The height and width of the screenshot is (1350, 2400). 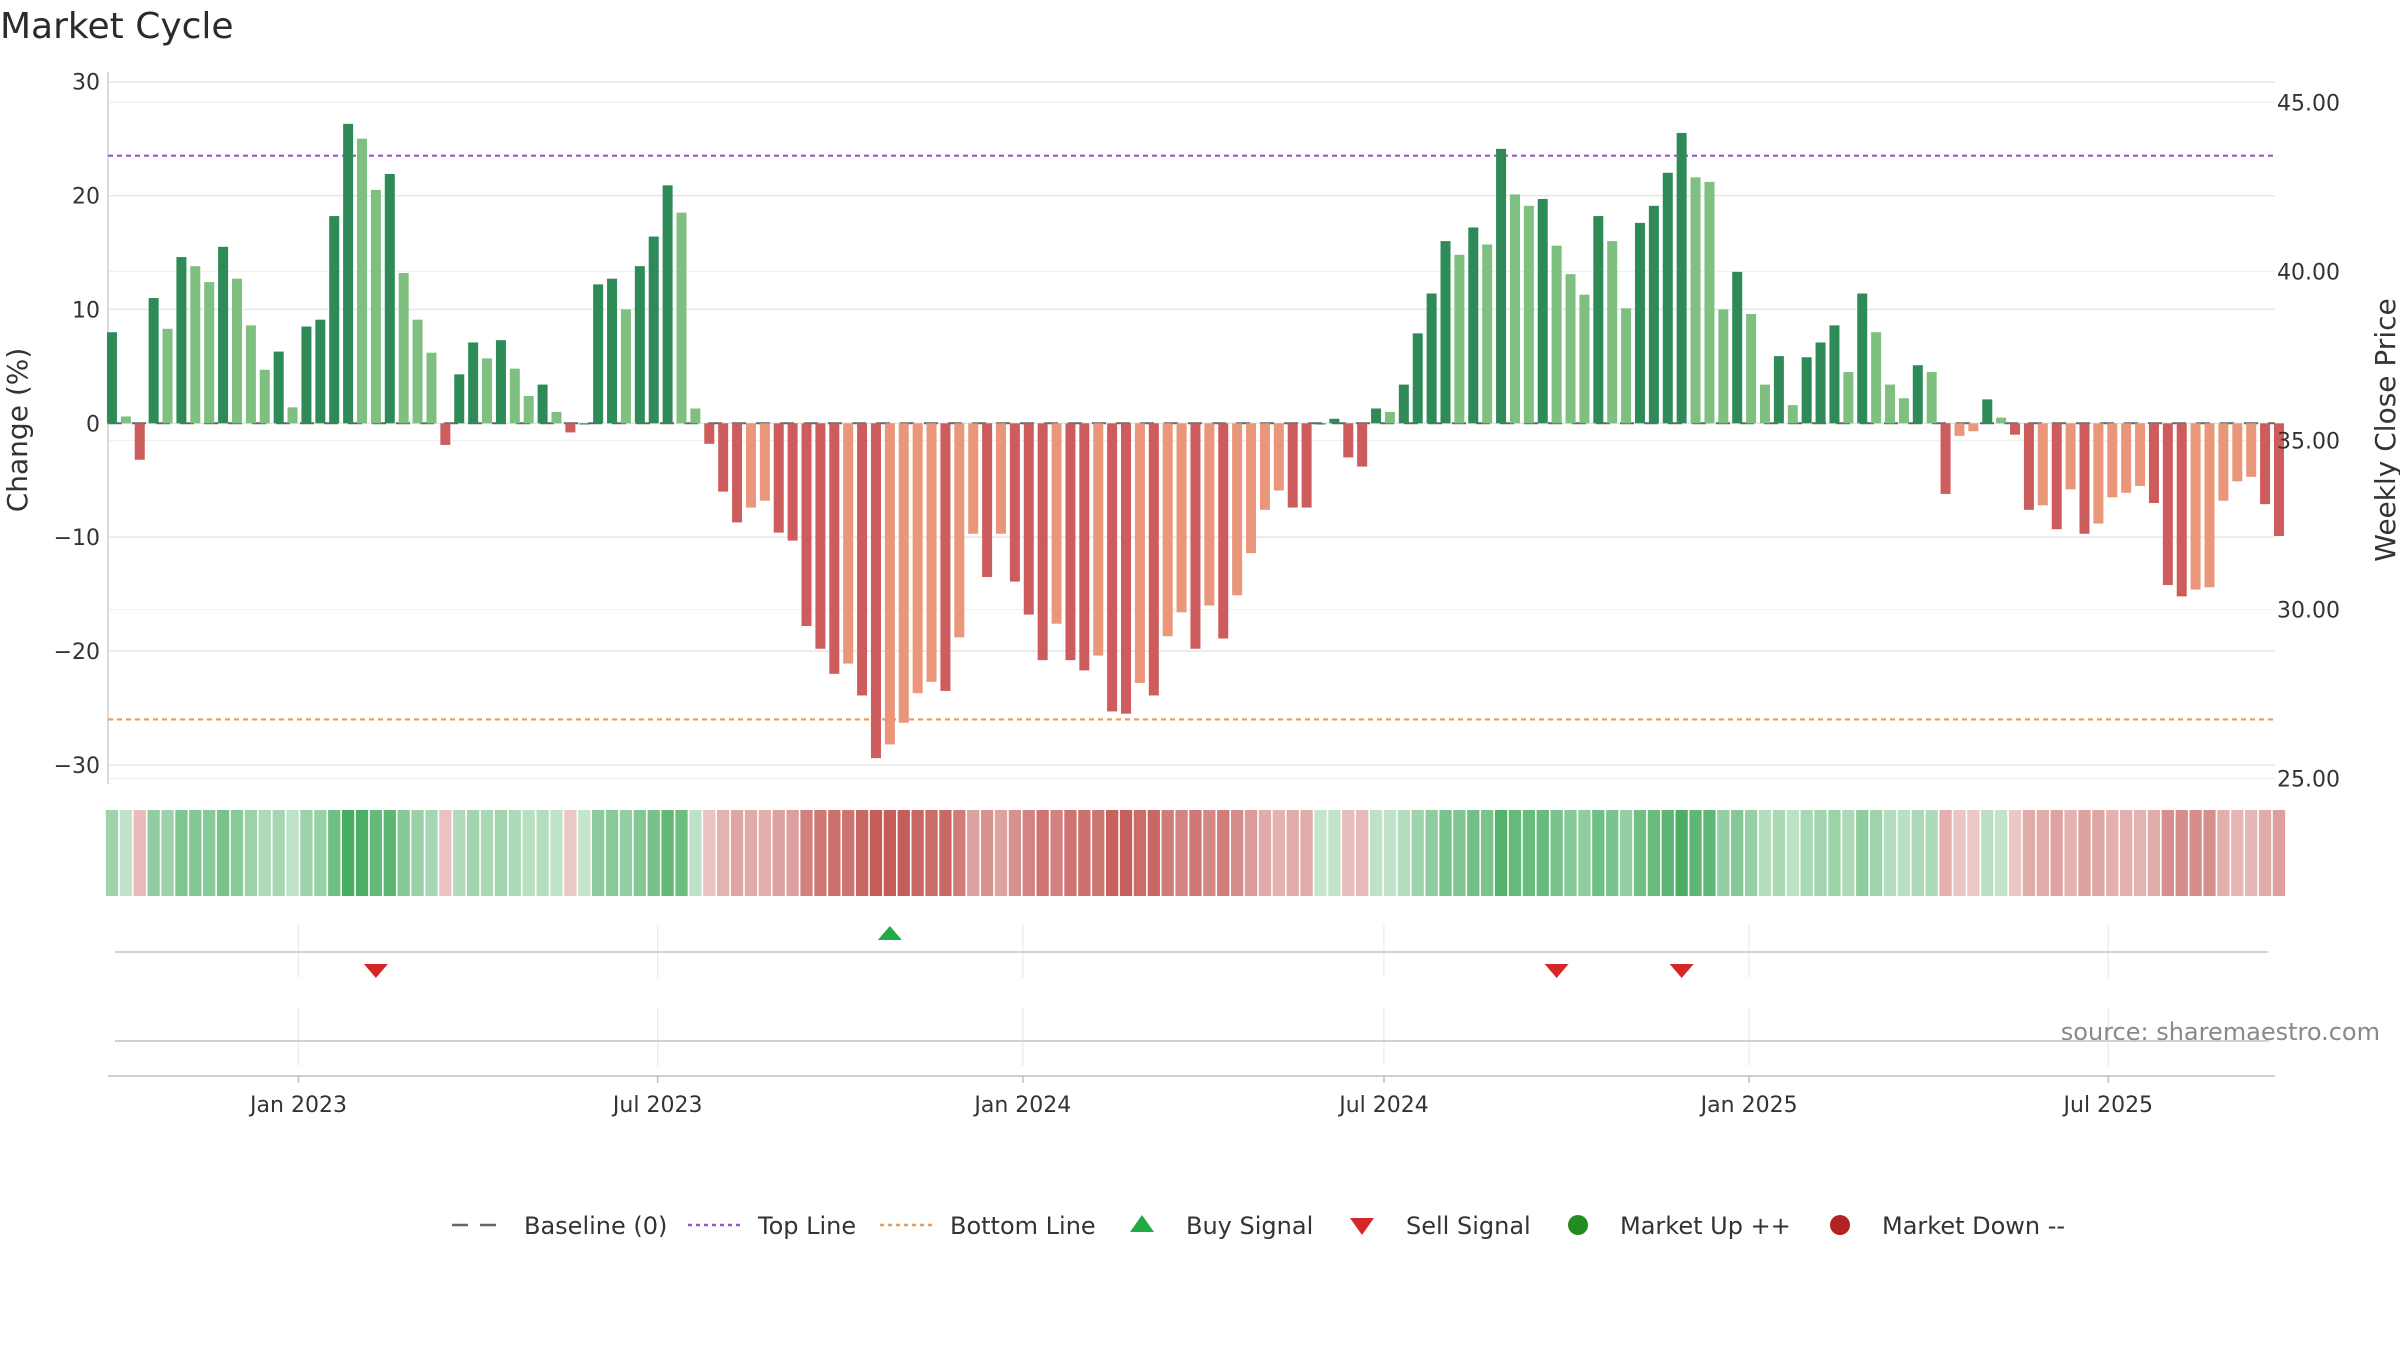 What do you see at coordinates (1556, 971) in the screenshot?
I see `sell-signal-marker` at bounding box center [1556, 971].